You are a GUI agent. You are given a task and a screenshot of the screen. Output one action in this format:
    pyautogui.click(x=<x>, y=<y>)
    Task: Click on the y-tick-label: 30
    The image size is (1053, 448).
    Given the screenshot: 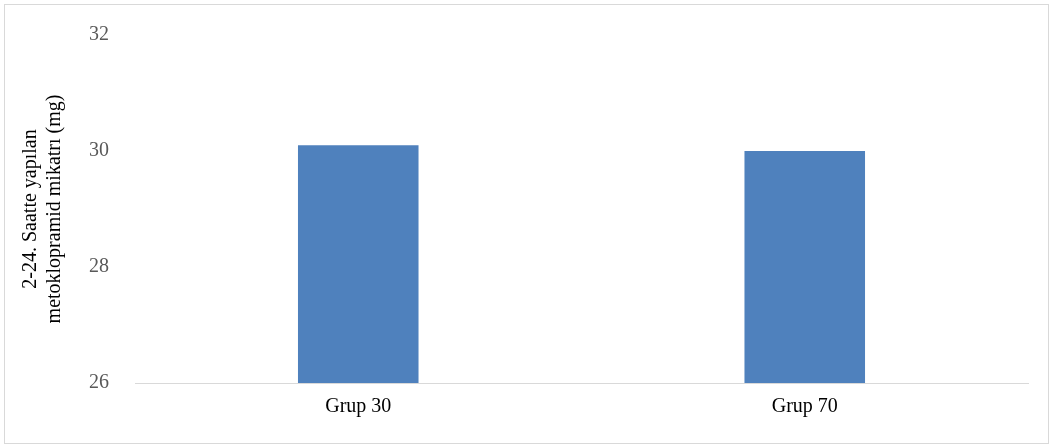 What is the action you would take?
    pyautogui.click(x=99, y=149)
    